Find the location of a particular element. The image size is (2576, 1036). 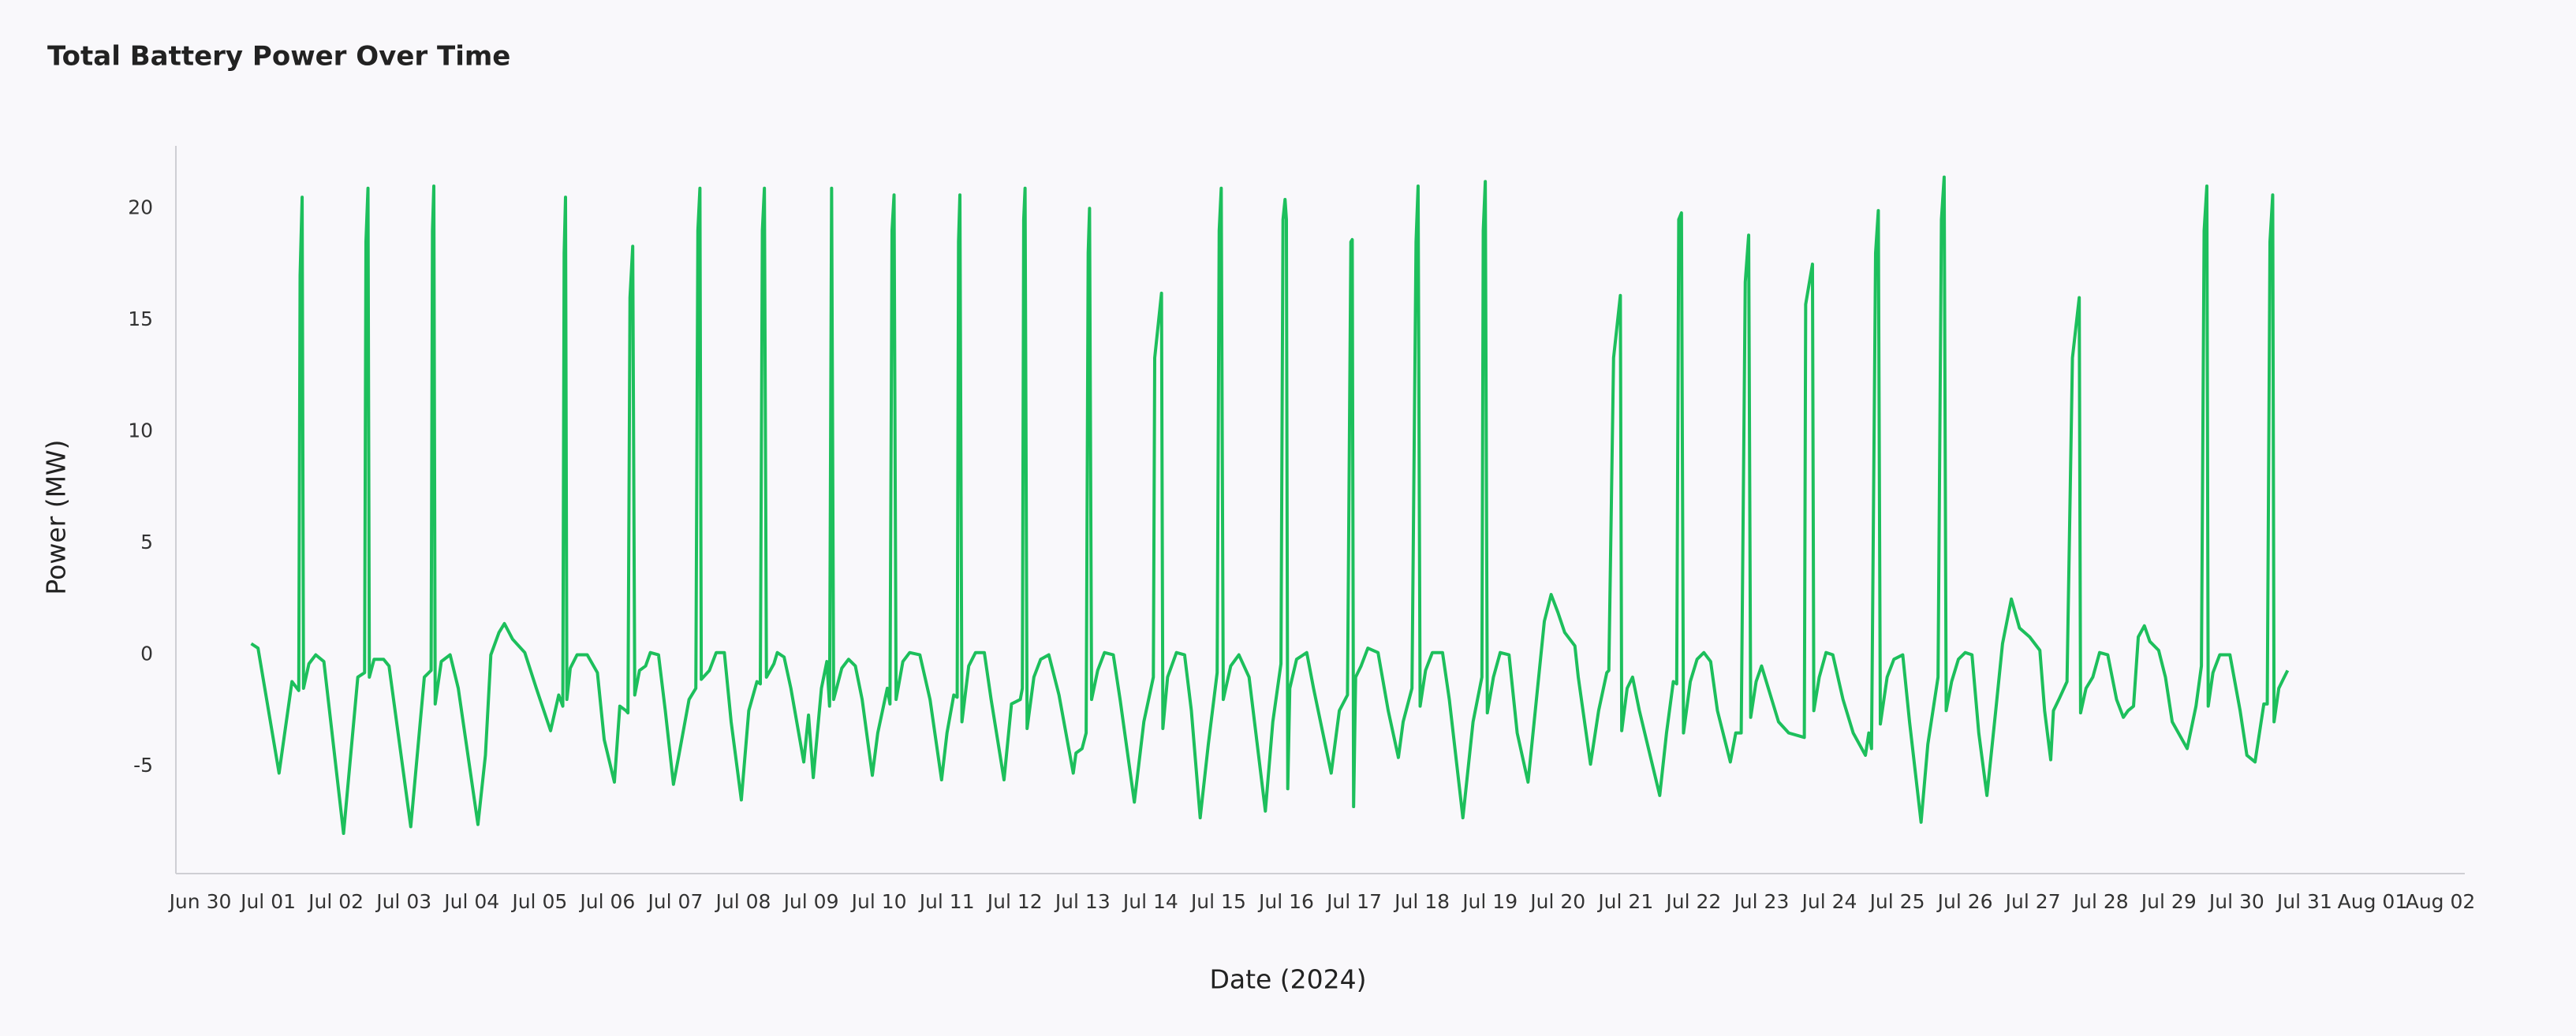

x-tick-label: Jul 01 is located at coordinates (267, 901).